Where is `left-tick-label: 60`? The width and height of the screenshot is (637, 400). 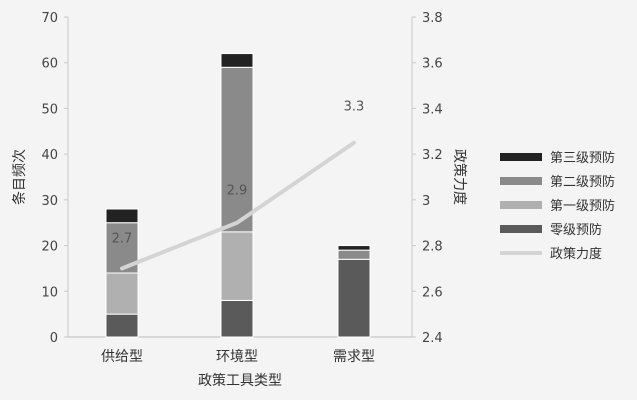 left-tick-label: 60 is located at coordinates (49, 64).